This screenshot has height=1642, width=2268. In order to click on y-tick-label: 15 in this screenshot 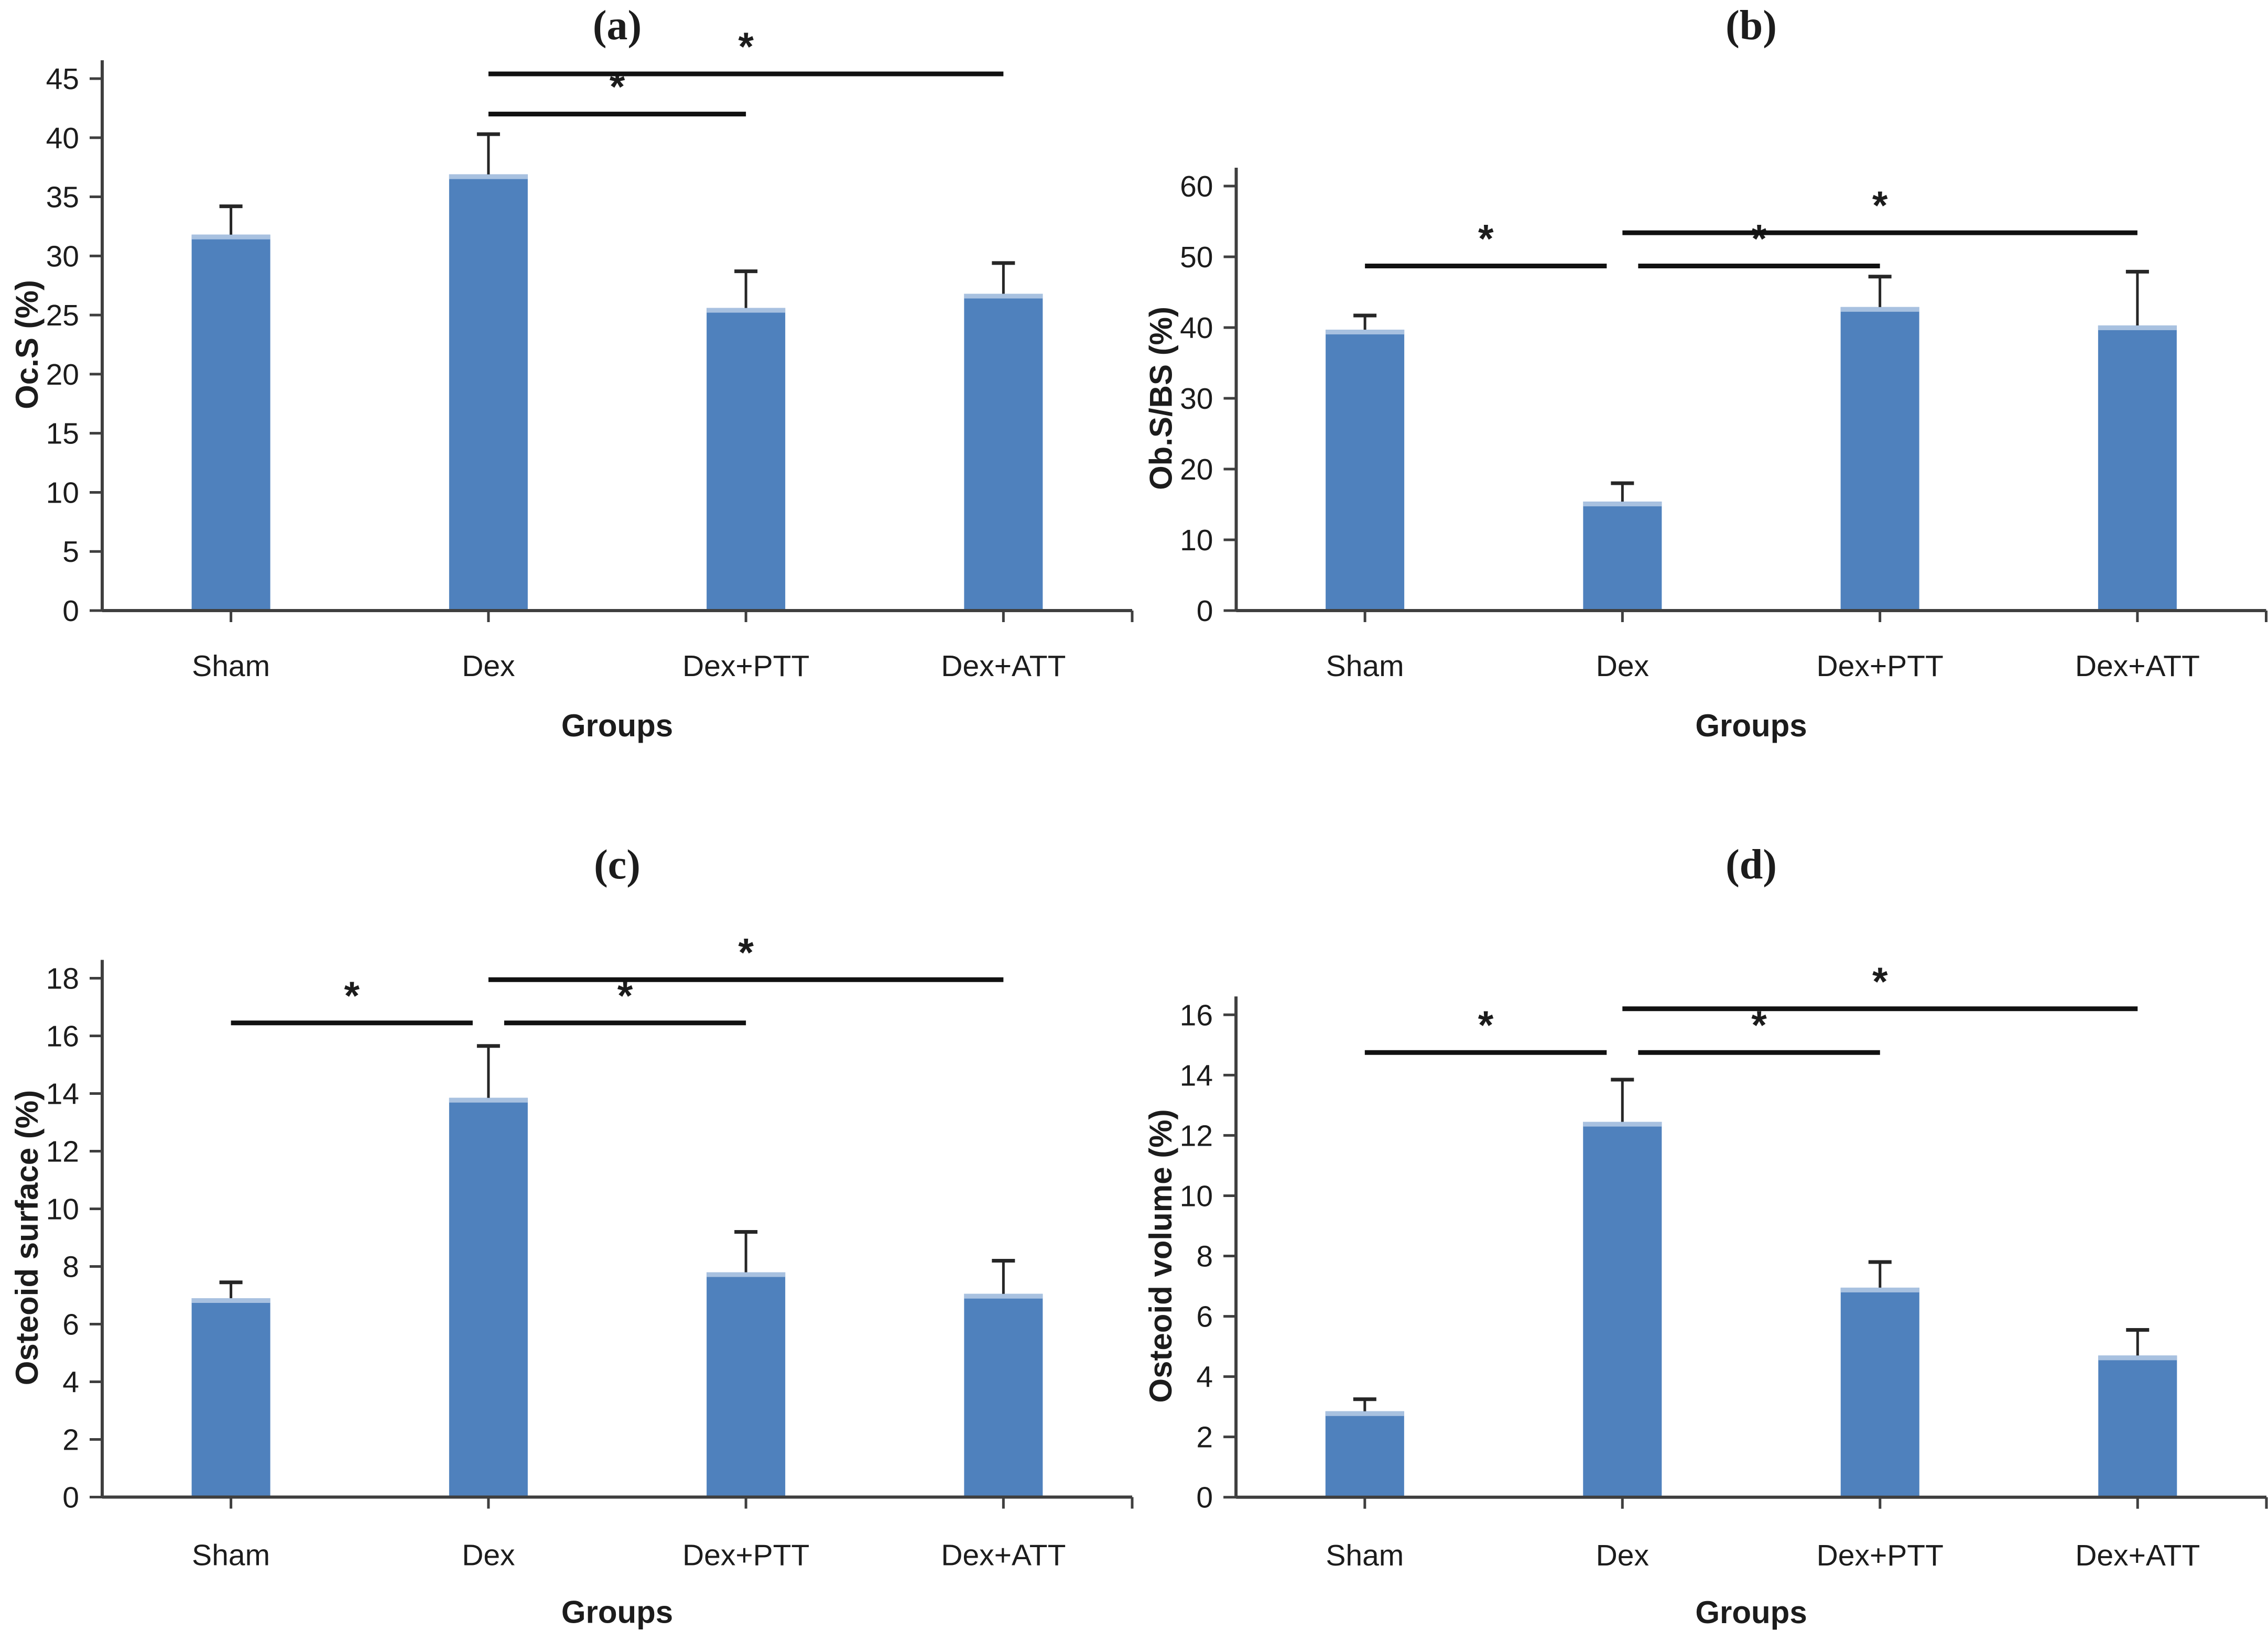, I will do `click(62, 434)`.